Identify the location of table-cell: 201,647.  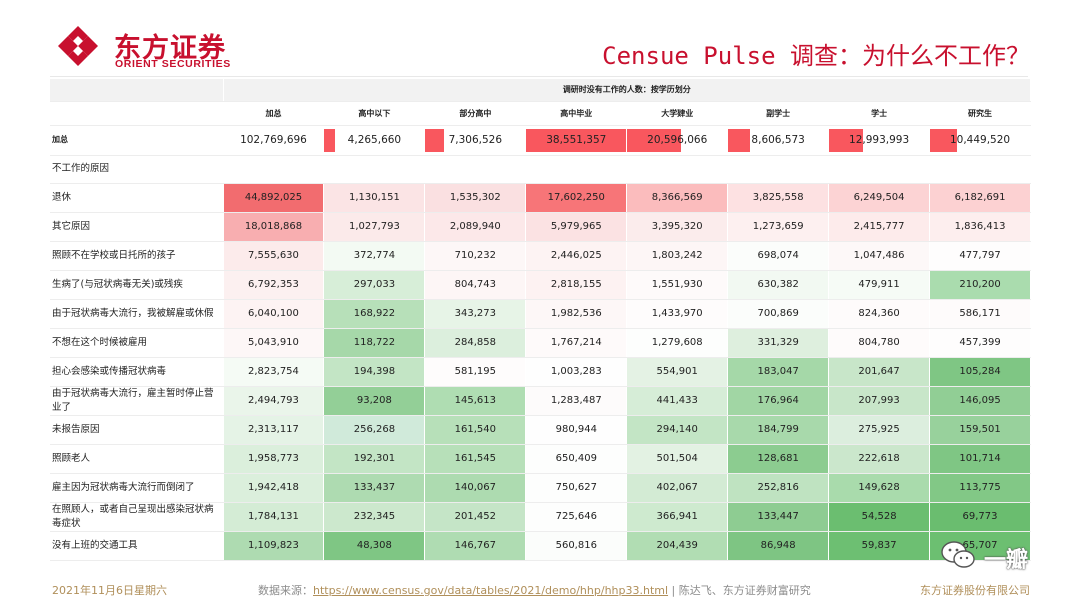
(879, 372).